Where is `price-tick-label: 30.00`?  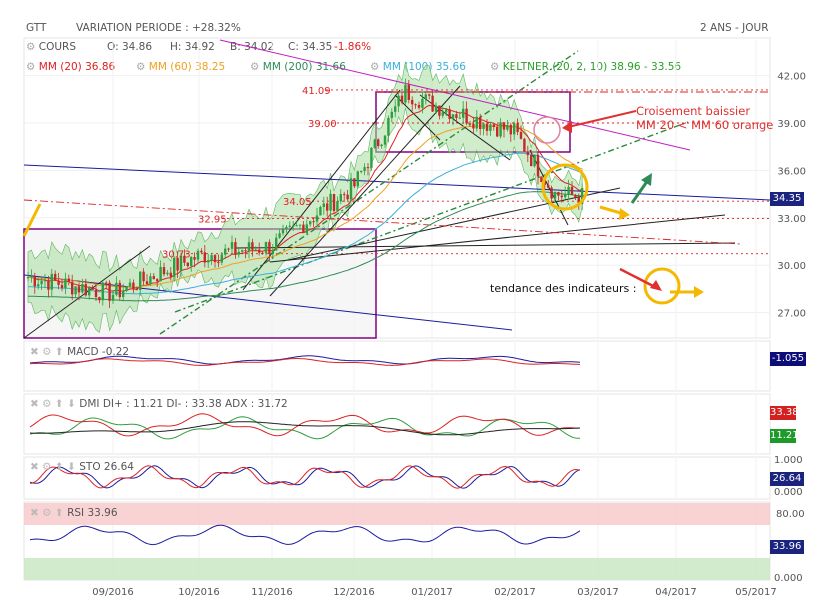 price-tick-label: 30.00 is located at coordinates (791, 266).